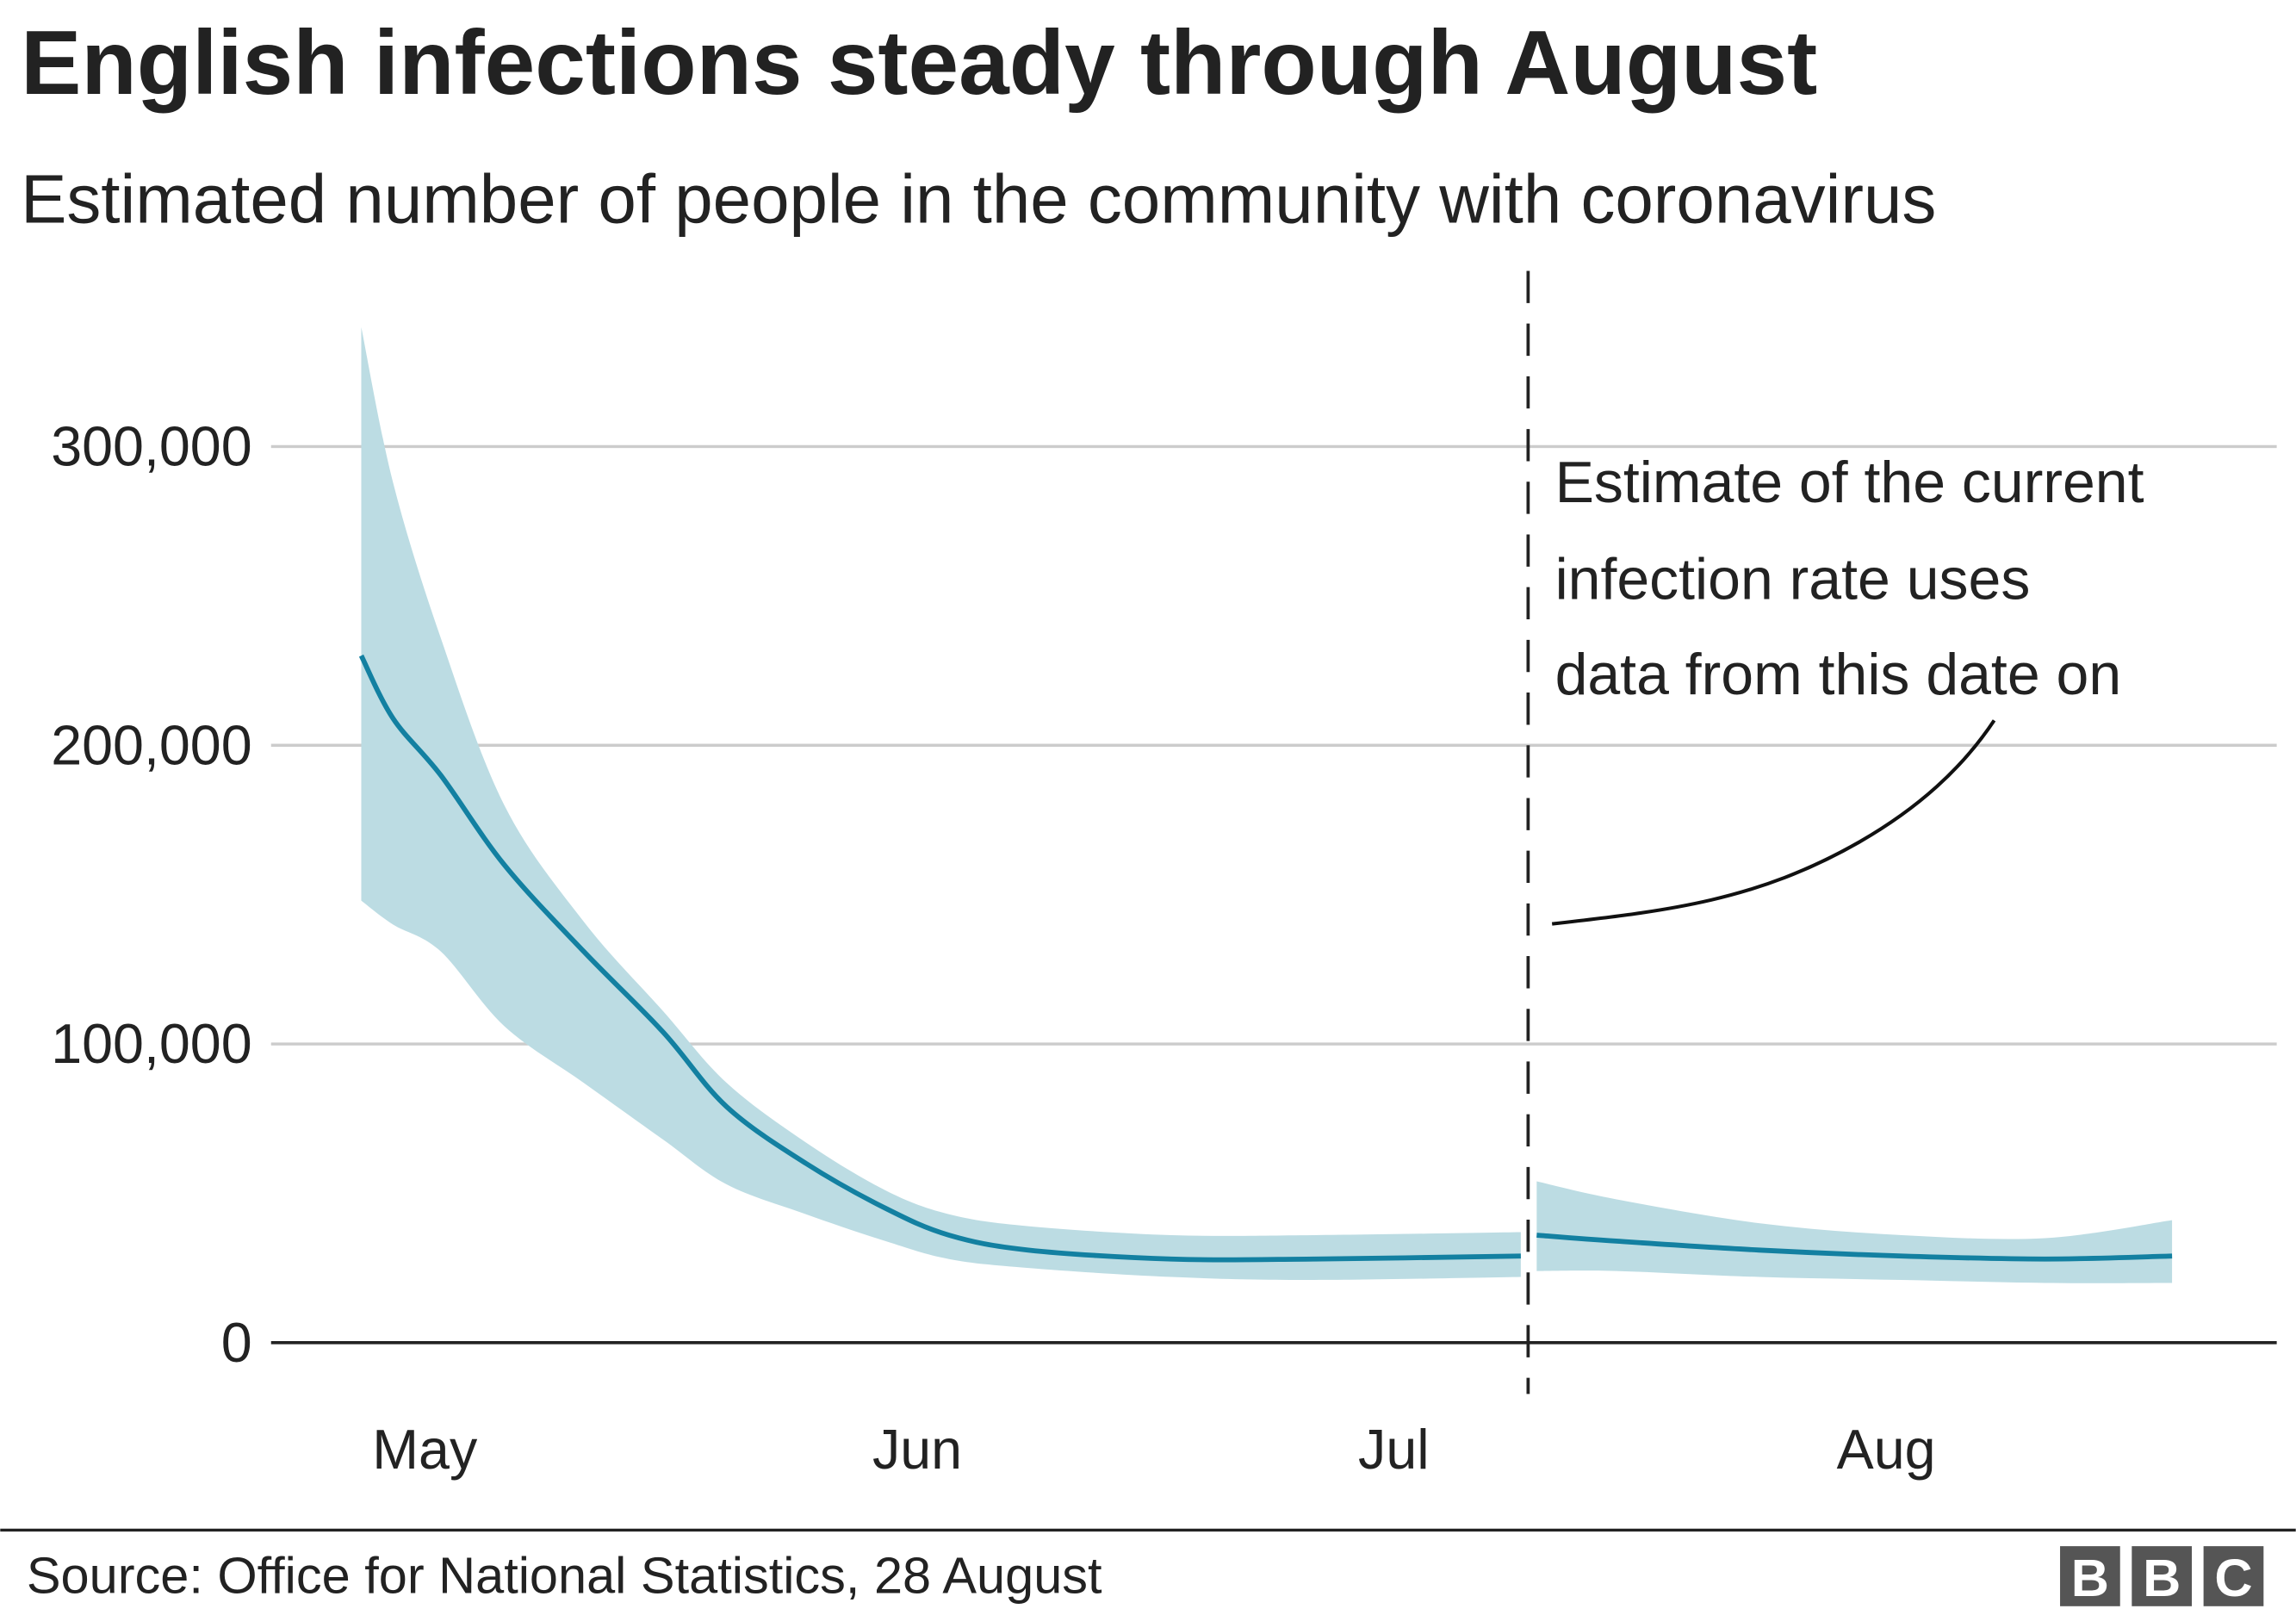  I want to click on x-tick-label: Jun, so click(917, 1450).